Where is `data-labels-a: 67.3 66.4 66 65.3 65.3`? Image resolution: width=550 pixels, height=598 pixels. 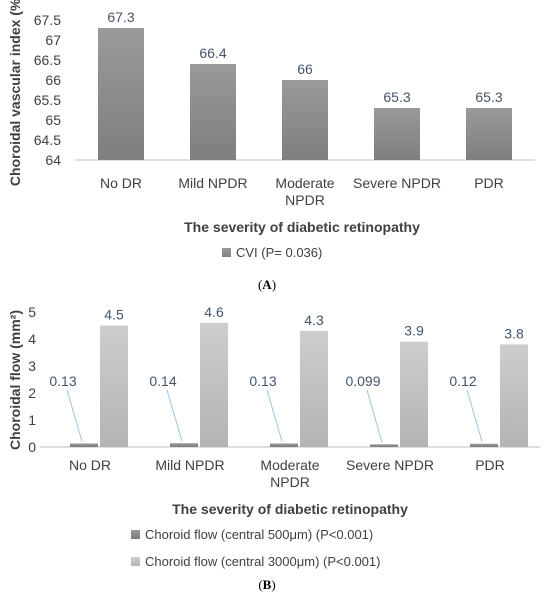
data-labels-a: 67.3 66.4 66 65.3 65.3 is located at coordinates (304, 57).